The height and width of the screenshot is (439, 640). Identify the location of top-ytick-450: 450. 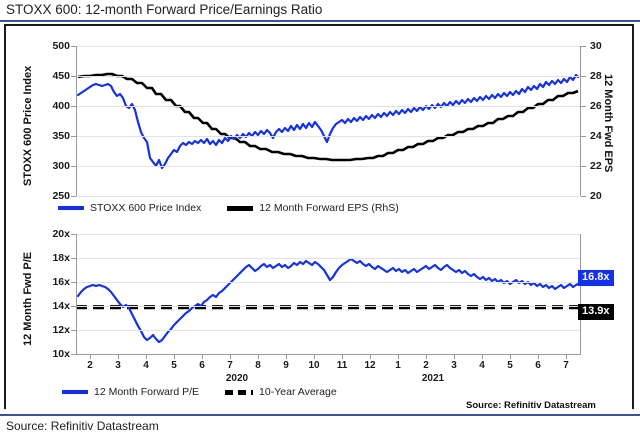
(61, 76).